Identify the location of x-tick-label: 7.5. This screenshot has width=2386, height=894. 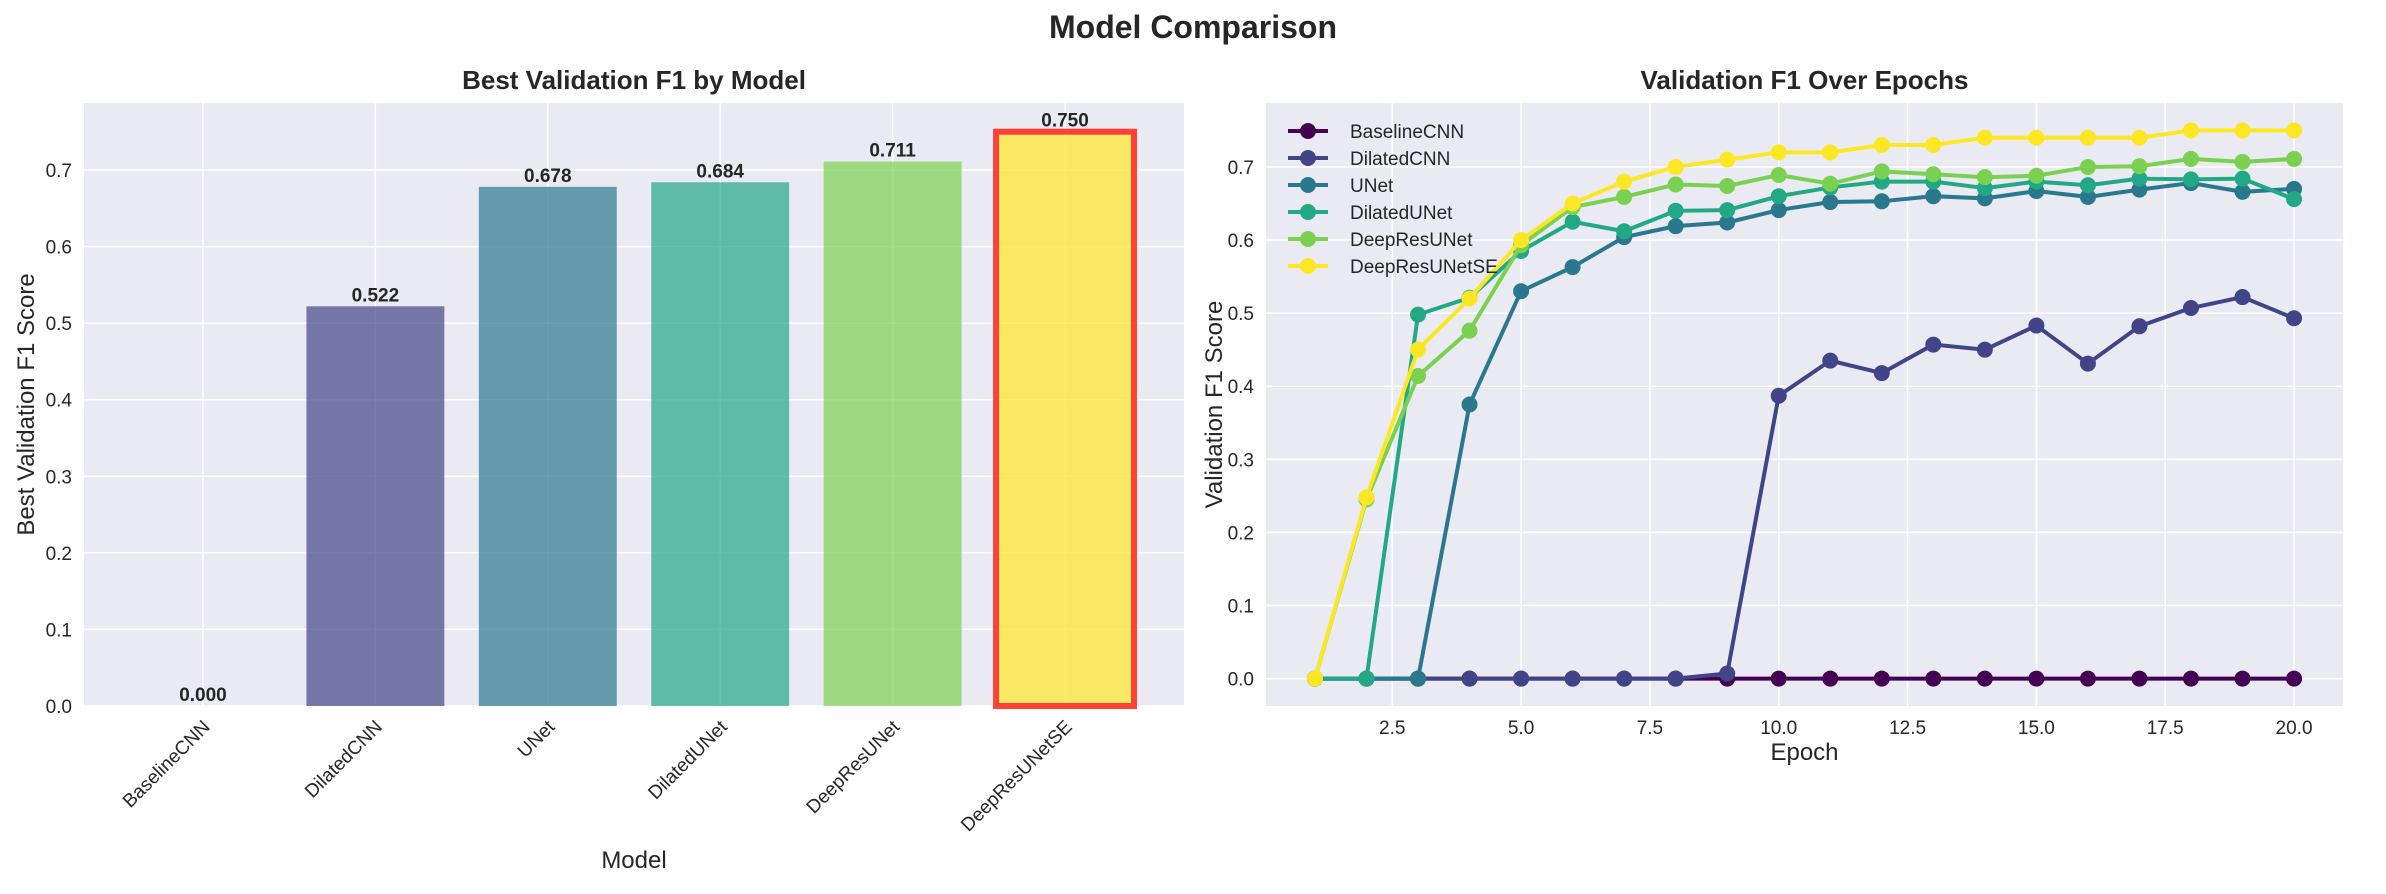
(1650, 728).